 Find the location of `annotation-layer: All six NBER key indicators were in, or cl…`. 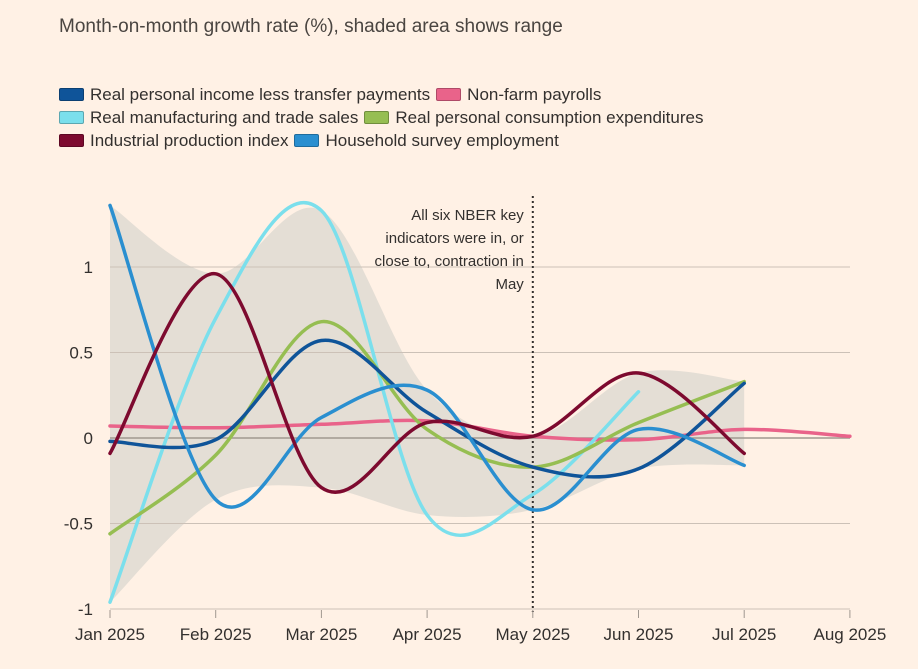

annotation-layer: All six NBER key indicators were in, or cl… is located at coordinates (454, 404).